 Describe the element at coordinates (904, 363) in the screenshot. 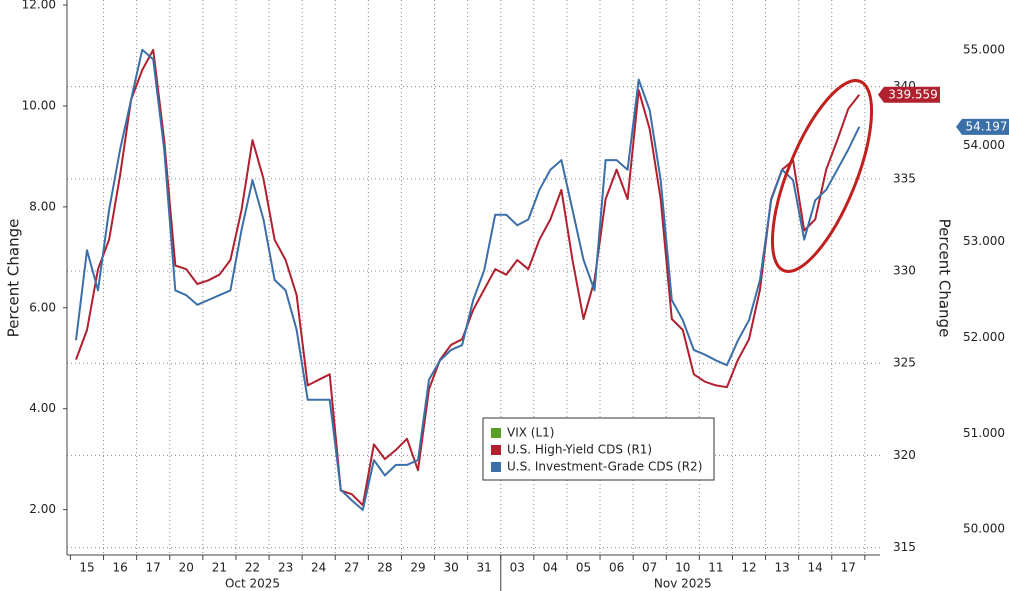

I see `y2-tick-label: 325` at that location.